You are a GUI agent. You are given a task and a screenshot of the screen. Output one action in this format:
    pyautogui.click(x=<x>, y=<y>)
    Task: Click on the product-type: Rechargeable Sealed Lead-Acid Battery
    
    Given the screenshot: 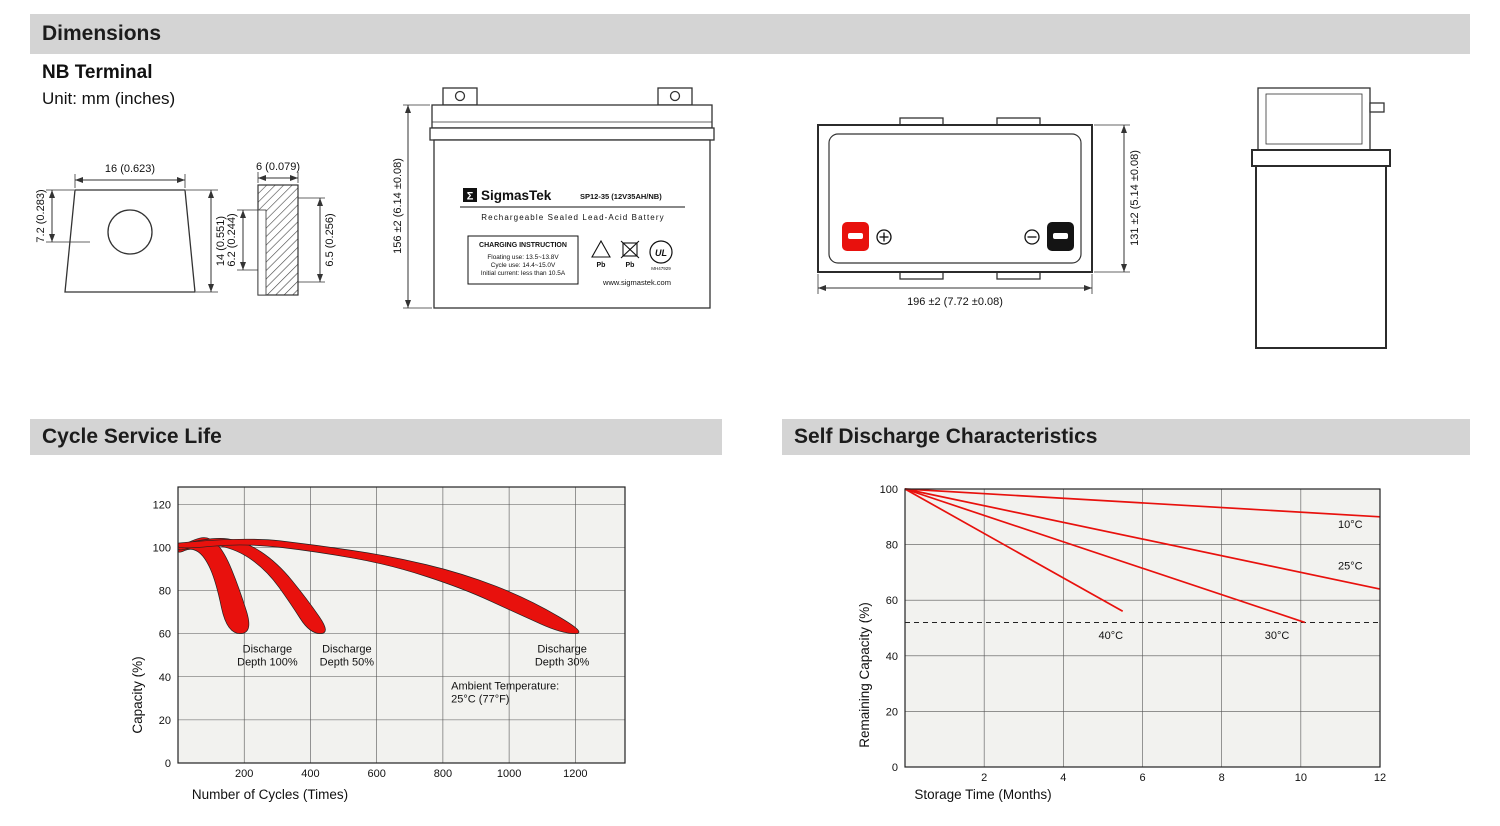 What is the action you would take?
    pyautogui.click(x=572, y=217)
    